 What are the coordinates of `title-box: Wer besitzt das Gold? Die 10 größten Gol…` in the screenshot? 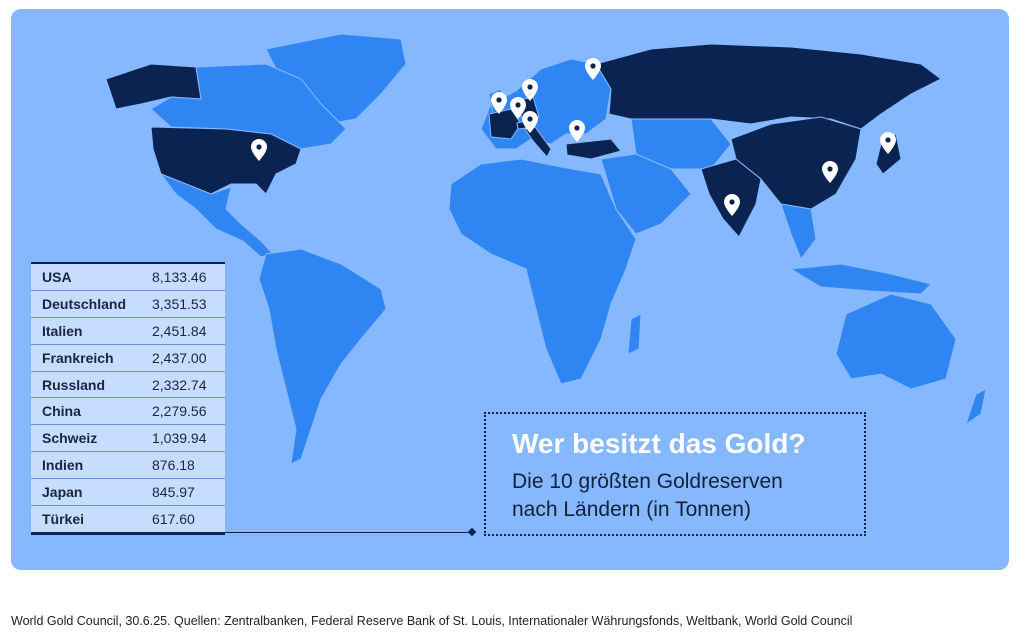 It's located at (675, 474).